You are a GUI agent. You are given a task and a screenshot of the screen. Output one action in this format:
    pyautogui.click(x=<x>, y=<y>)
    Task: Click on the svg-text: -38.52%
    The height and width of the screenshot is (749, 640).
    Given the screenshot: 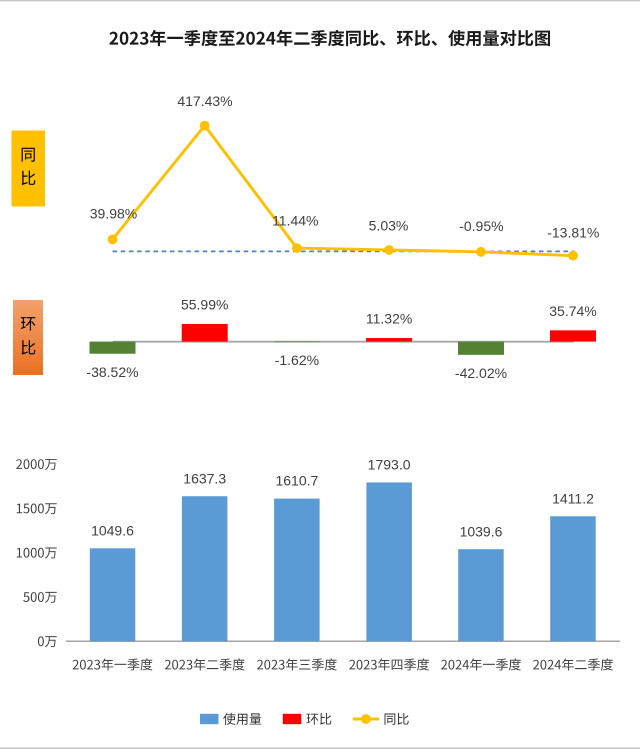 What is the action you would take?
    pyautogui.click(x=112, y=372)
    